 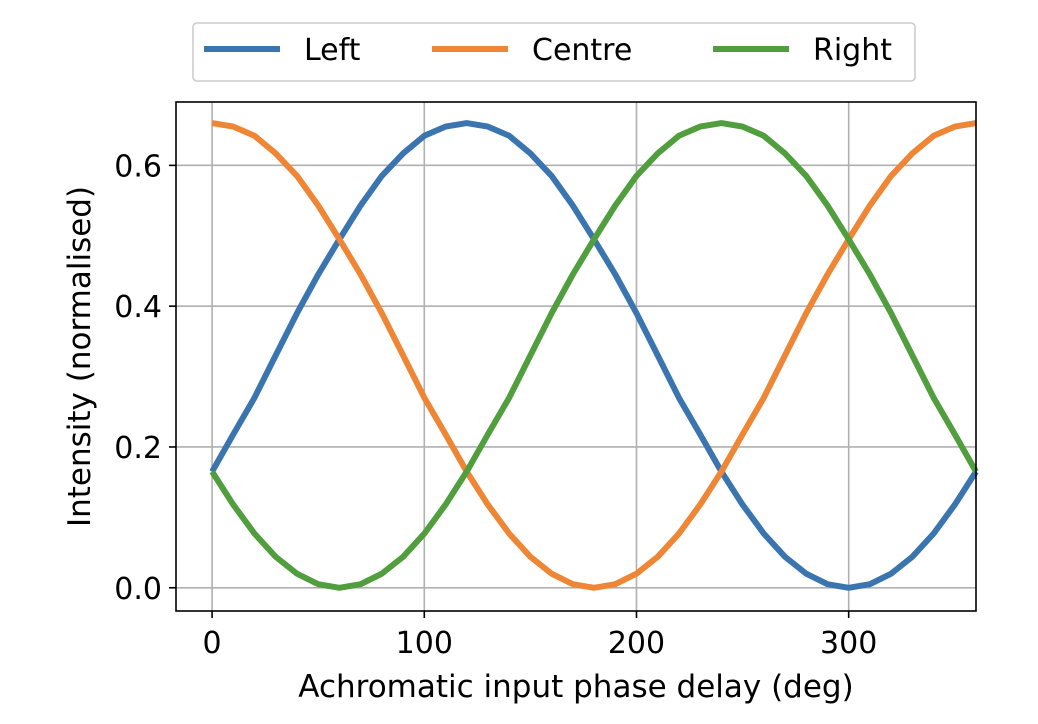 I want to click on x-tick-label: 100, so click(x=424, y=643).